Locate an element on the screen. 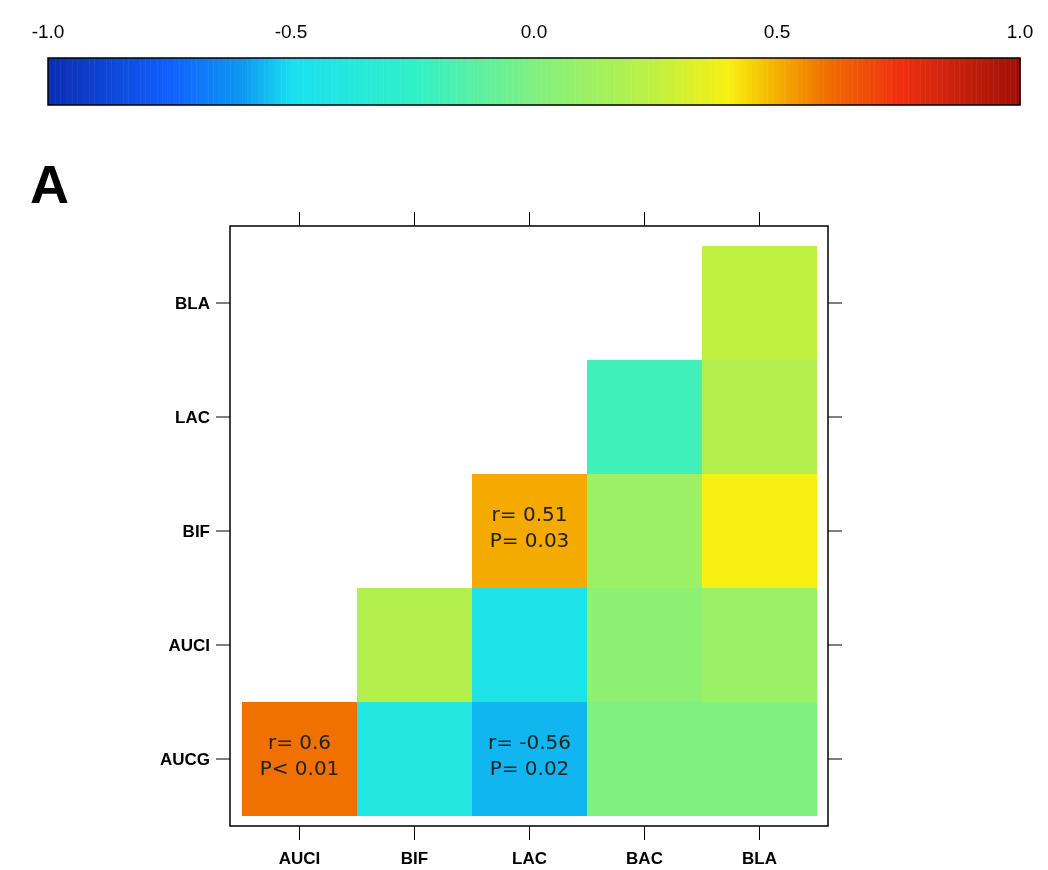 The image size is (1048, 870). color-bar-label: -0.5 is located at coordinates (291, 31).